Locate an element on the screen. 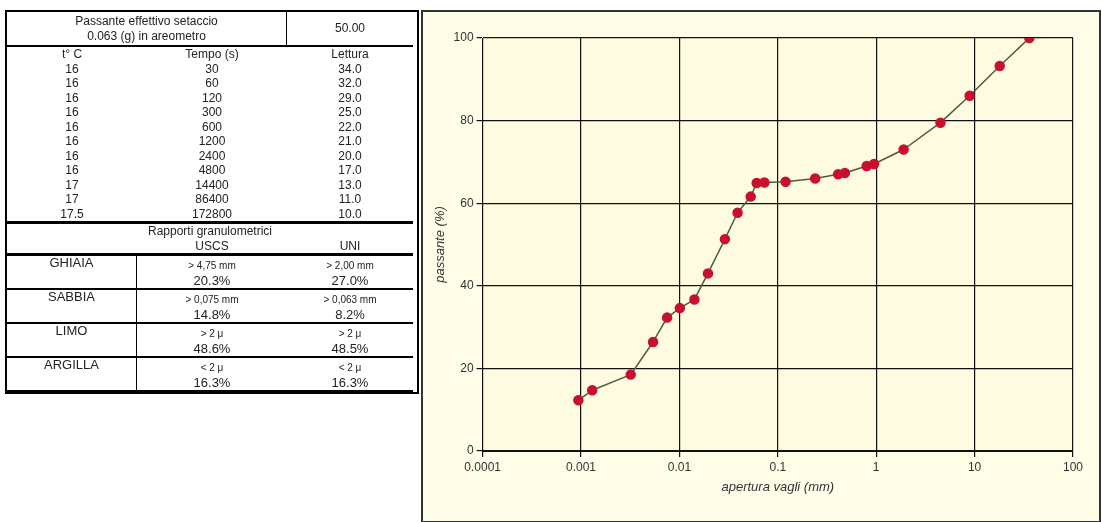 The width and height of the screenshot is (1102, 522). text: 14.8% is located at coordinates (212, 315).